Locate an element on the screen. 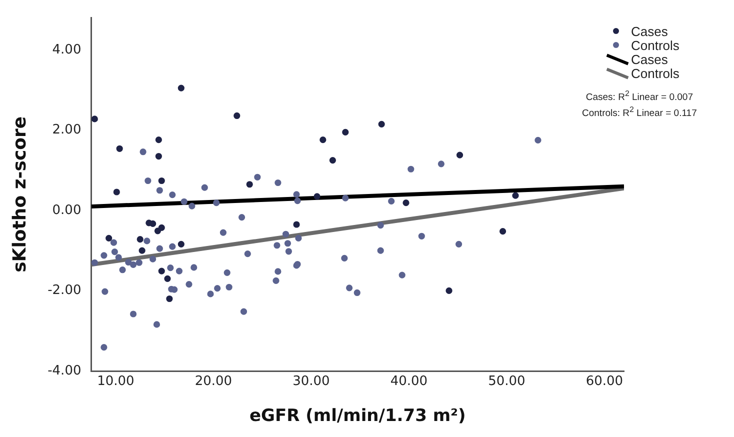 The height and width of the screenshot is (437, 734). x-tick-label: 20.00 is located at coordinates (213, 382).